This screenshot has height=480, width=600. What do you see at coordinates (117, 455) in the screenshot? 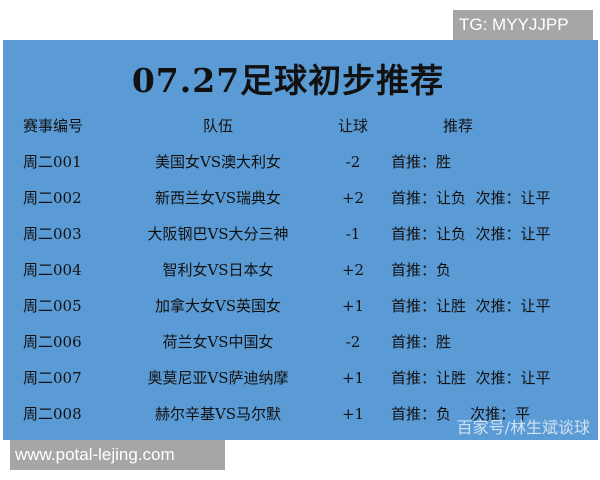
I see `site-watermark: www.potal-lejing.com` at bounding box center [117, 455].